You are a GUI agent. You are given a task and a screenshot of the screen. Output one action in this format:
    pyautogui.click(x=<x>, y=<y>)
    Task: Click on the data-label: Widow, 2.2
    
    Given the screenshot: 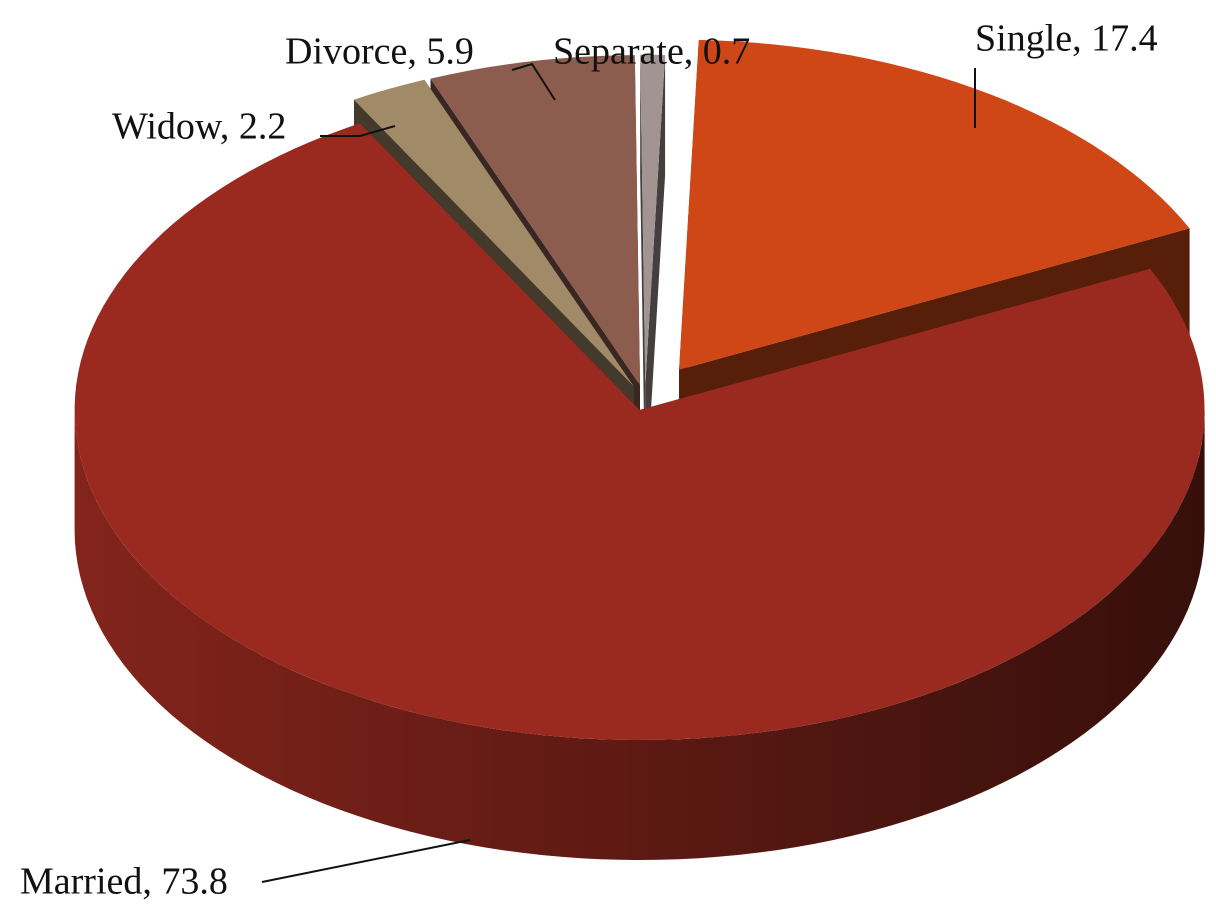 What is the action you would take?
    pyautogui.click(x=199, y=127)
    